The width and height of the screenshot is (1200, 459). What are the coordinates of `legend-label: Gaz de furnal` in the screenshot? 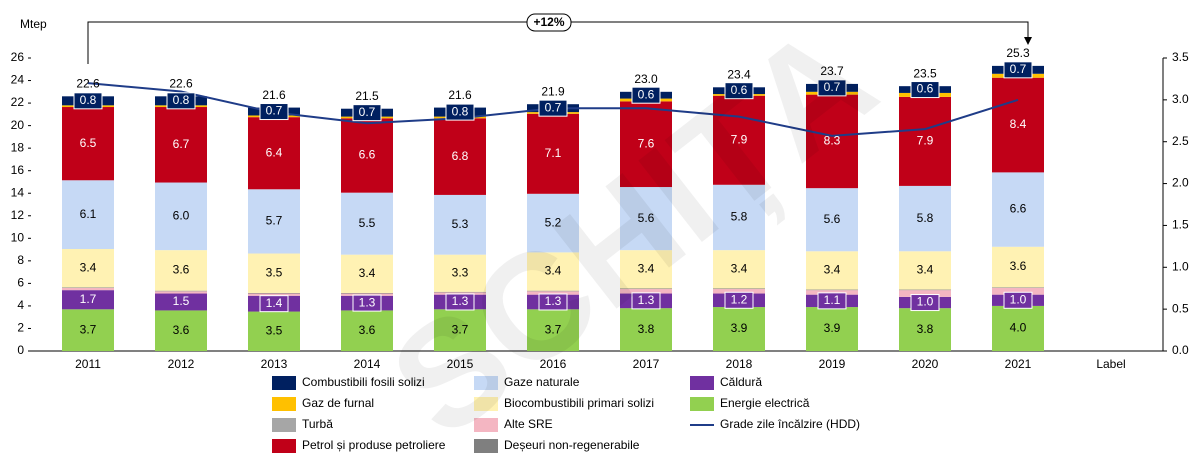 It's located at (338, 403).